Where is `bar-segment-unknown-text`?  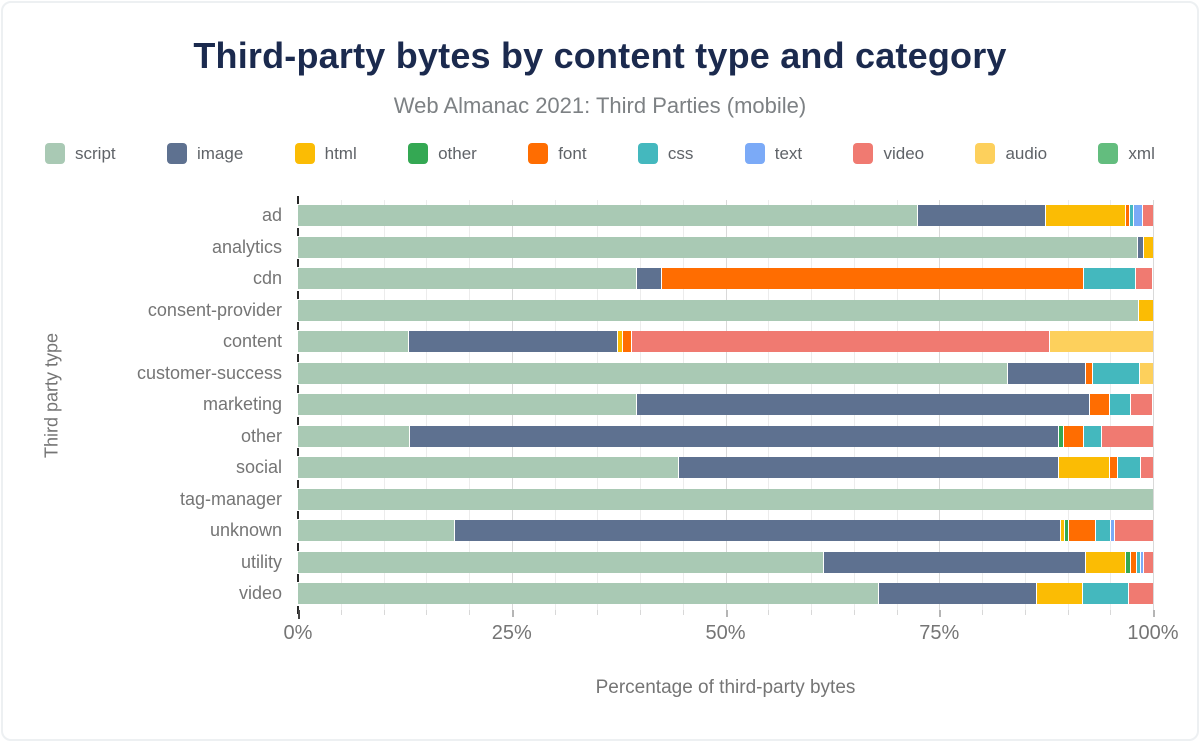
bar-segment-unknown-text is located at coordinates (1113, 530).